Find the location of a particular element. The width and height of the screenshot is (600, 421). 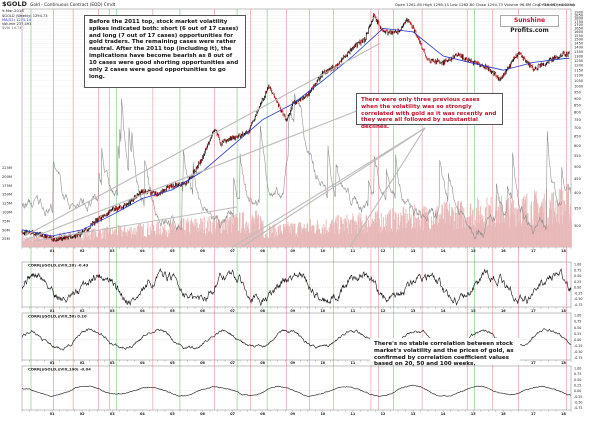

year-label-c100-17: 17 is located at coordinates (533, 414).